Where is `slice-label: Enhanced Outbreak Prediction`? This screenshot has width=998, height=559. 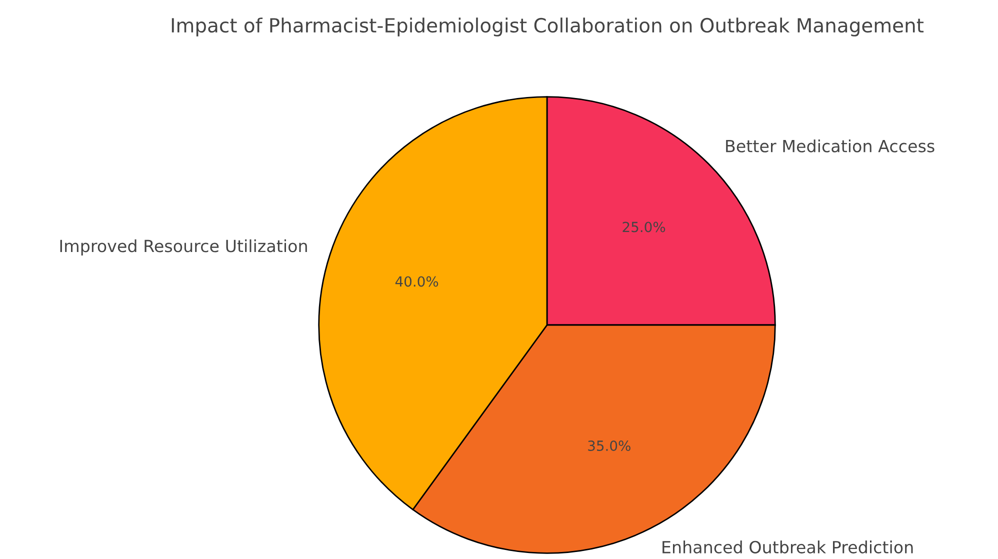 slice-label: Enhanced Outbreak Prediction is located at coordinates (787, 547).